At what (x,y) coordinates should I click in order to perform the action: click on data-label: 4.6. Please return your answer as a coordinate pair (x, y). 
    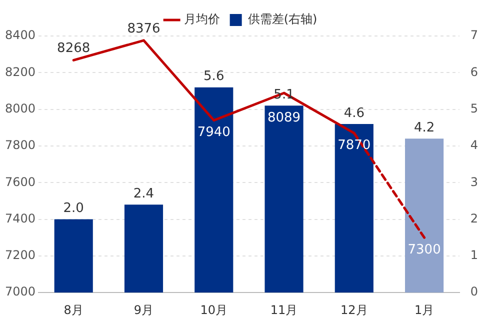
    Looking at the image, I should click on (354, 113).